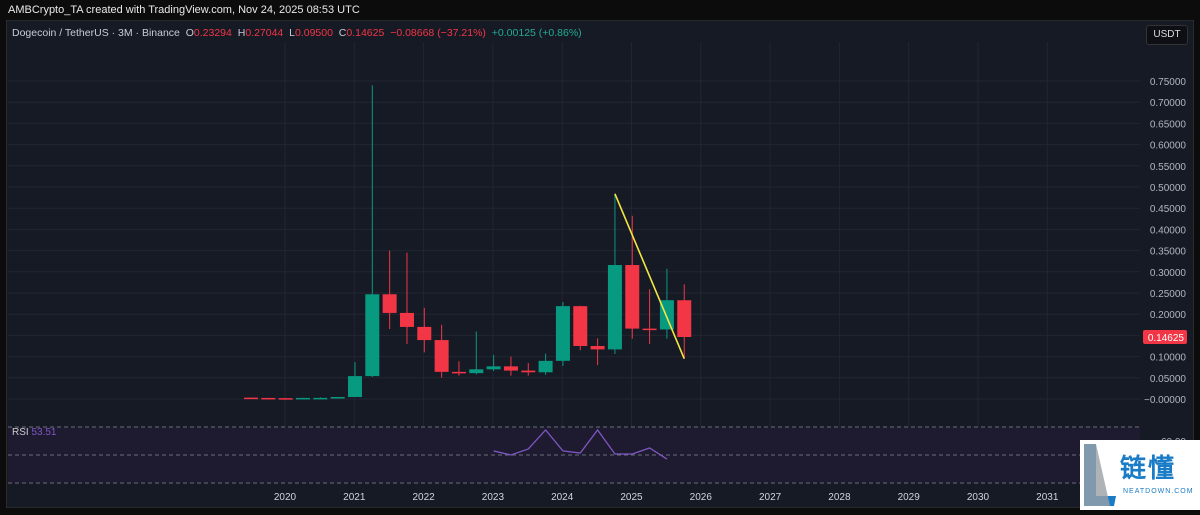 This screenshot has height=515, width=1200. What do you see at coordinates (96, 33) in the screenshot?
I see `symbol-title: Dogecoin / TetherUS · 3M · Binance` at bounding box center [96, 33].